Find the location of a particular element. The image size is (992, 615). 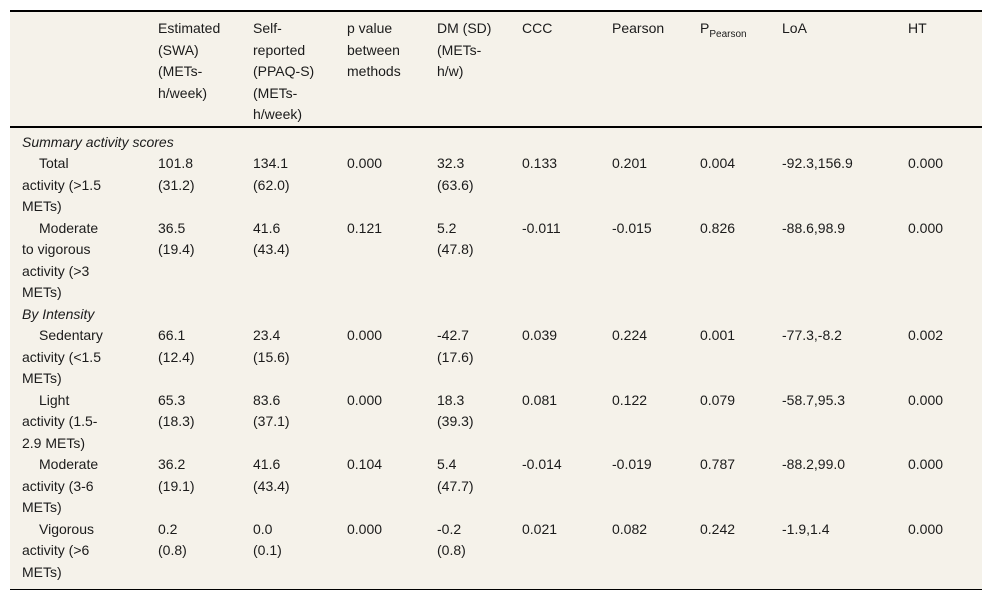

column-header-row-label is located at coordinates (84, 69).